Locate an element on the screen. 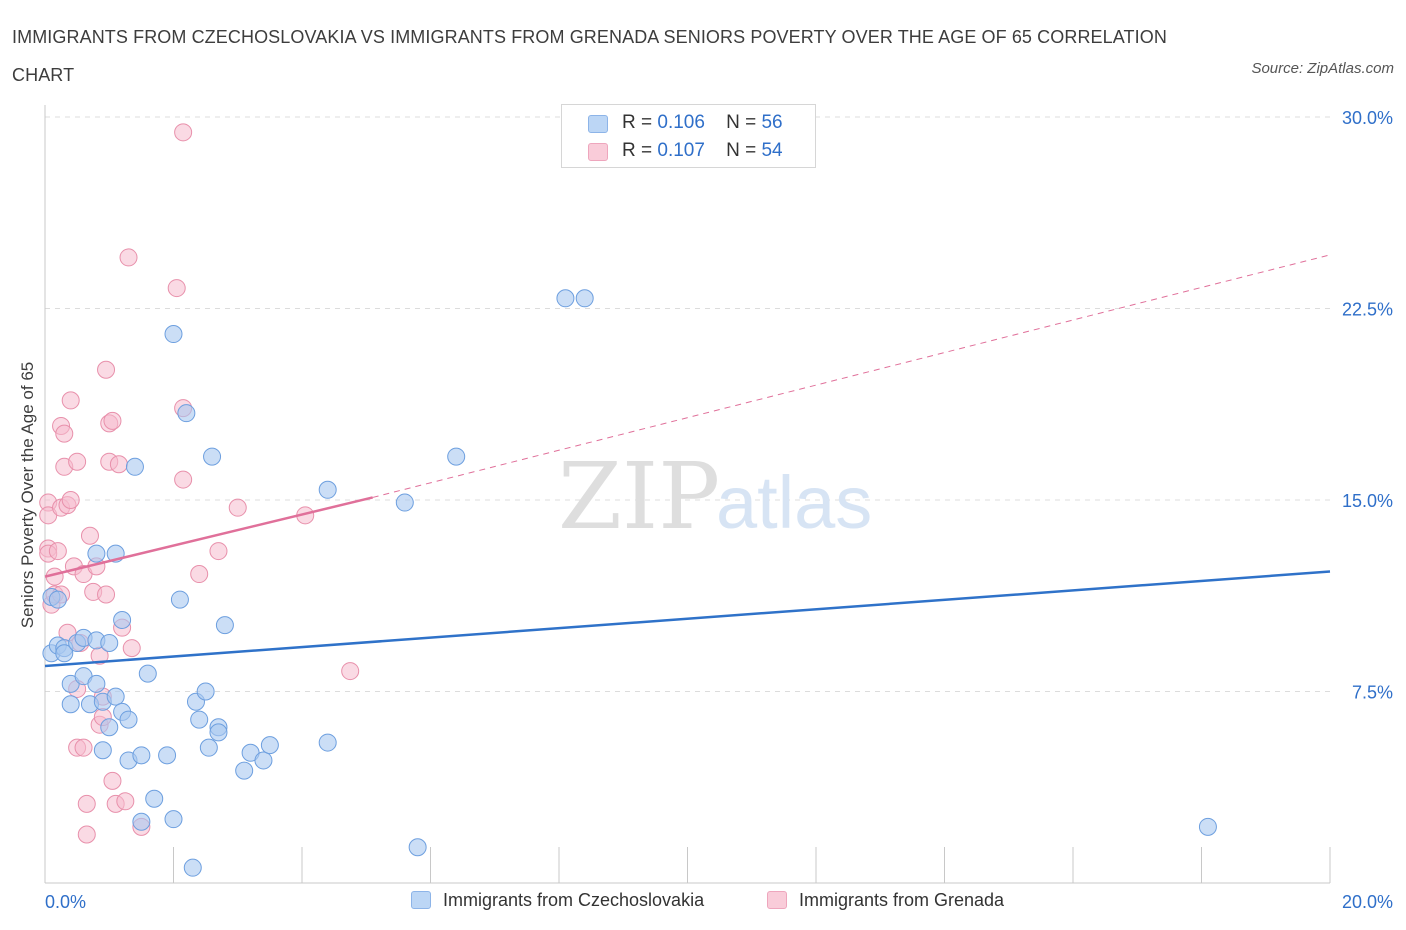  legend-n-value-1: 56 is located at coordinates (772, 122).